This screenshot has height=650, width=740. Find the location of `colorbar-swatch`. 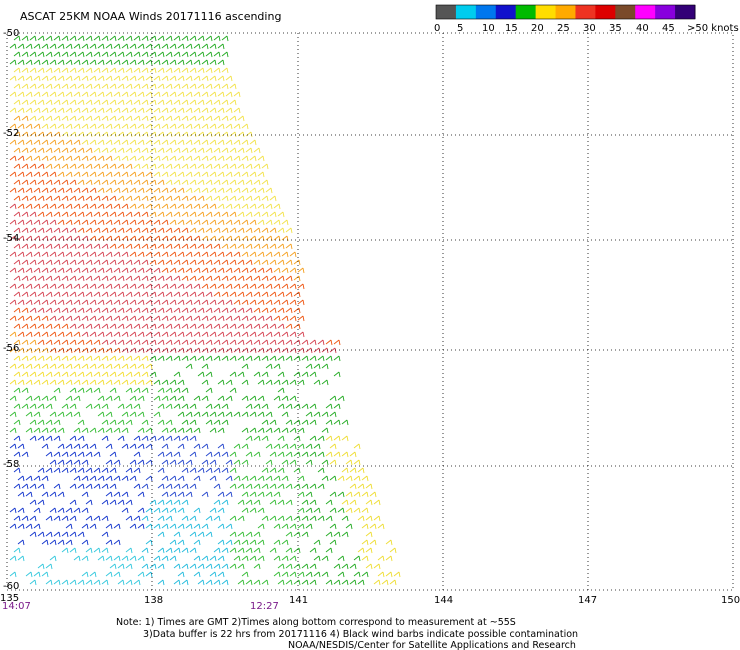

colorbar-swatch is located at coordinates (605, 12).